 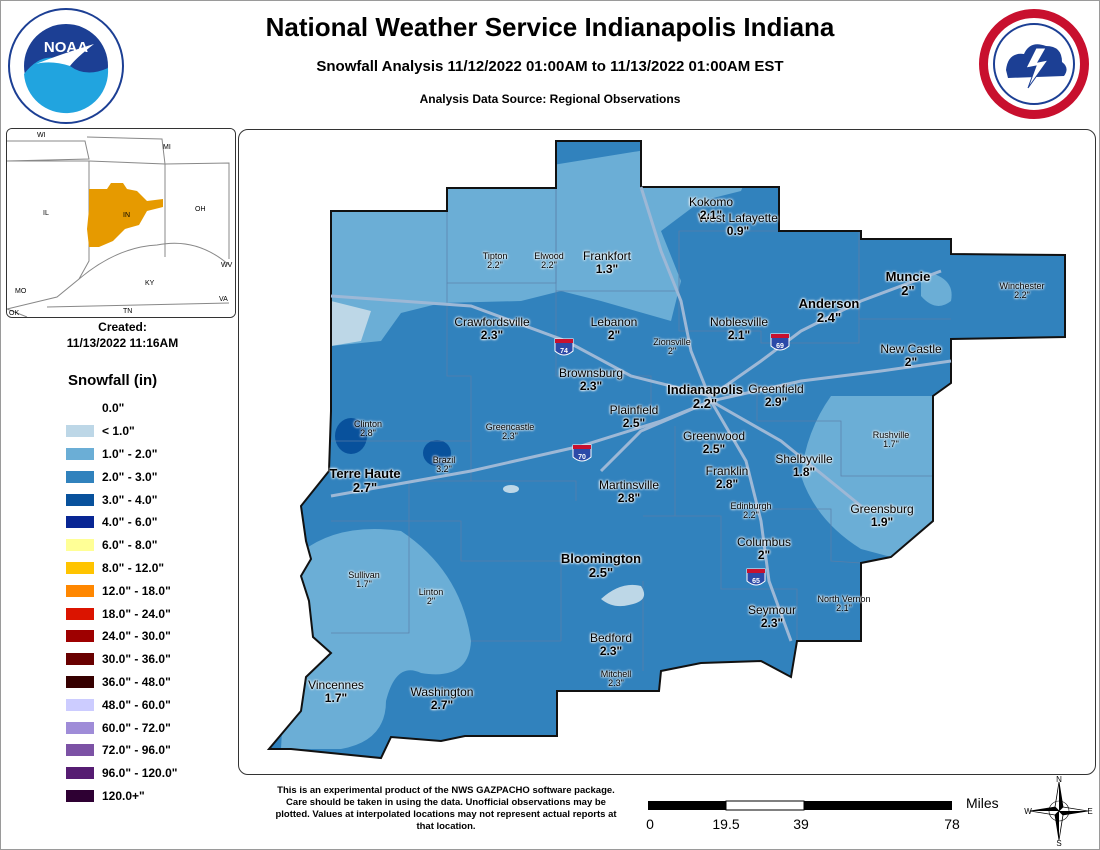 I want to click on legend-label: 6.0" - 8.0", so click(x=130, y=545).